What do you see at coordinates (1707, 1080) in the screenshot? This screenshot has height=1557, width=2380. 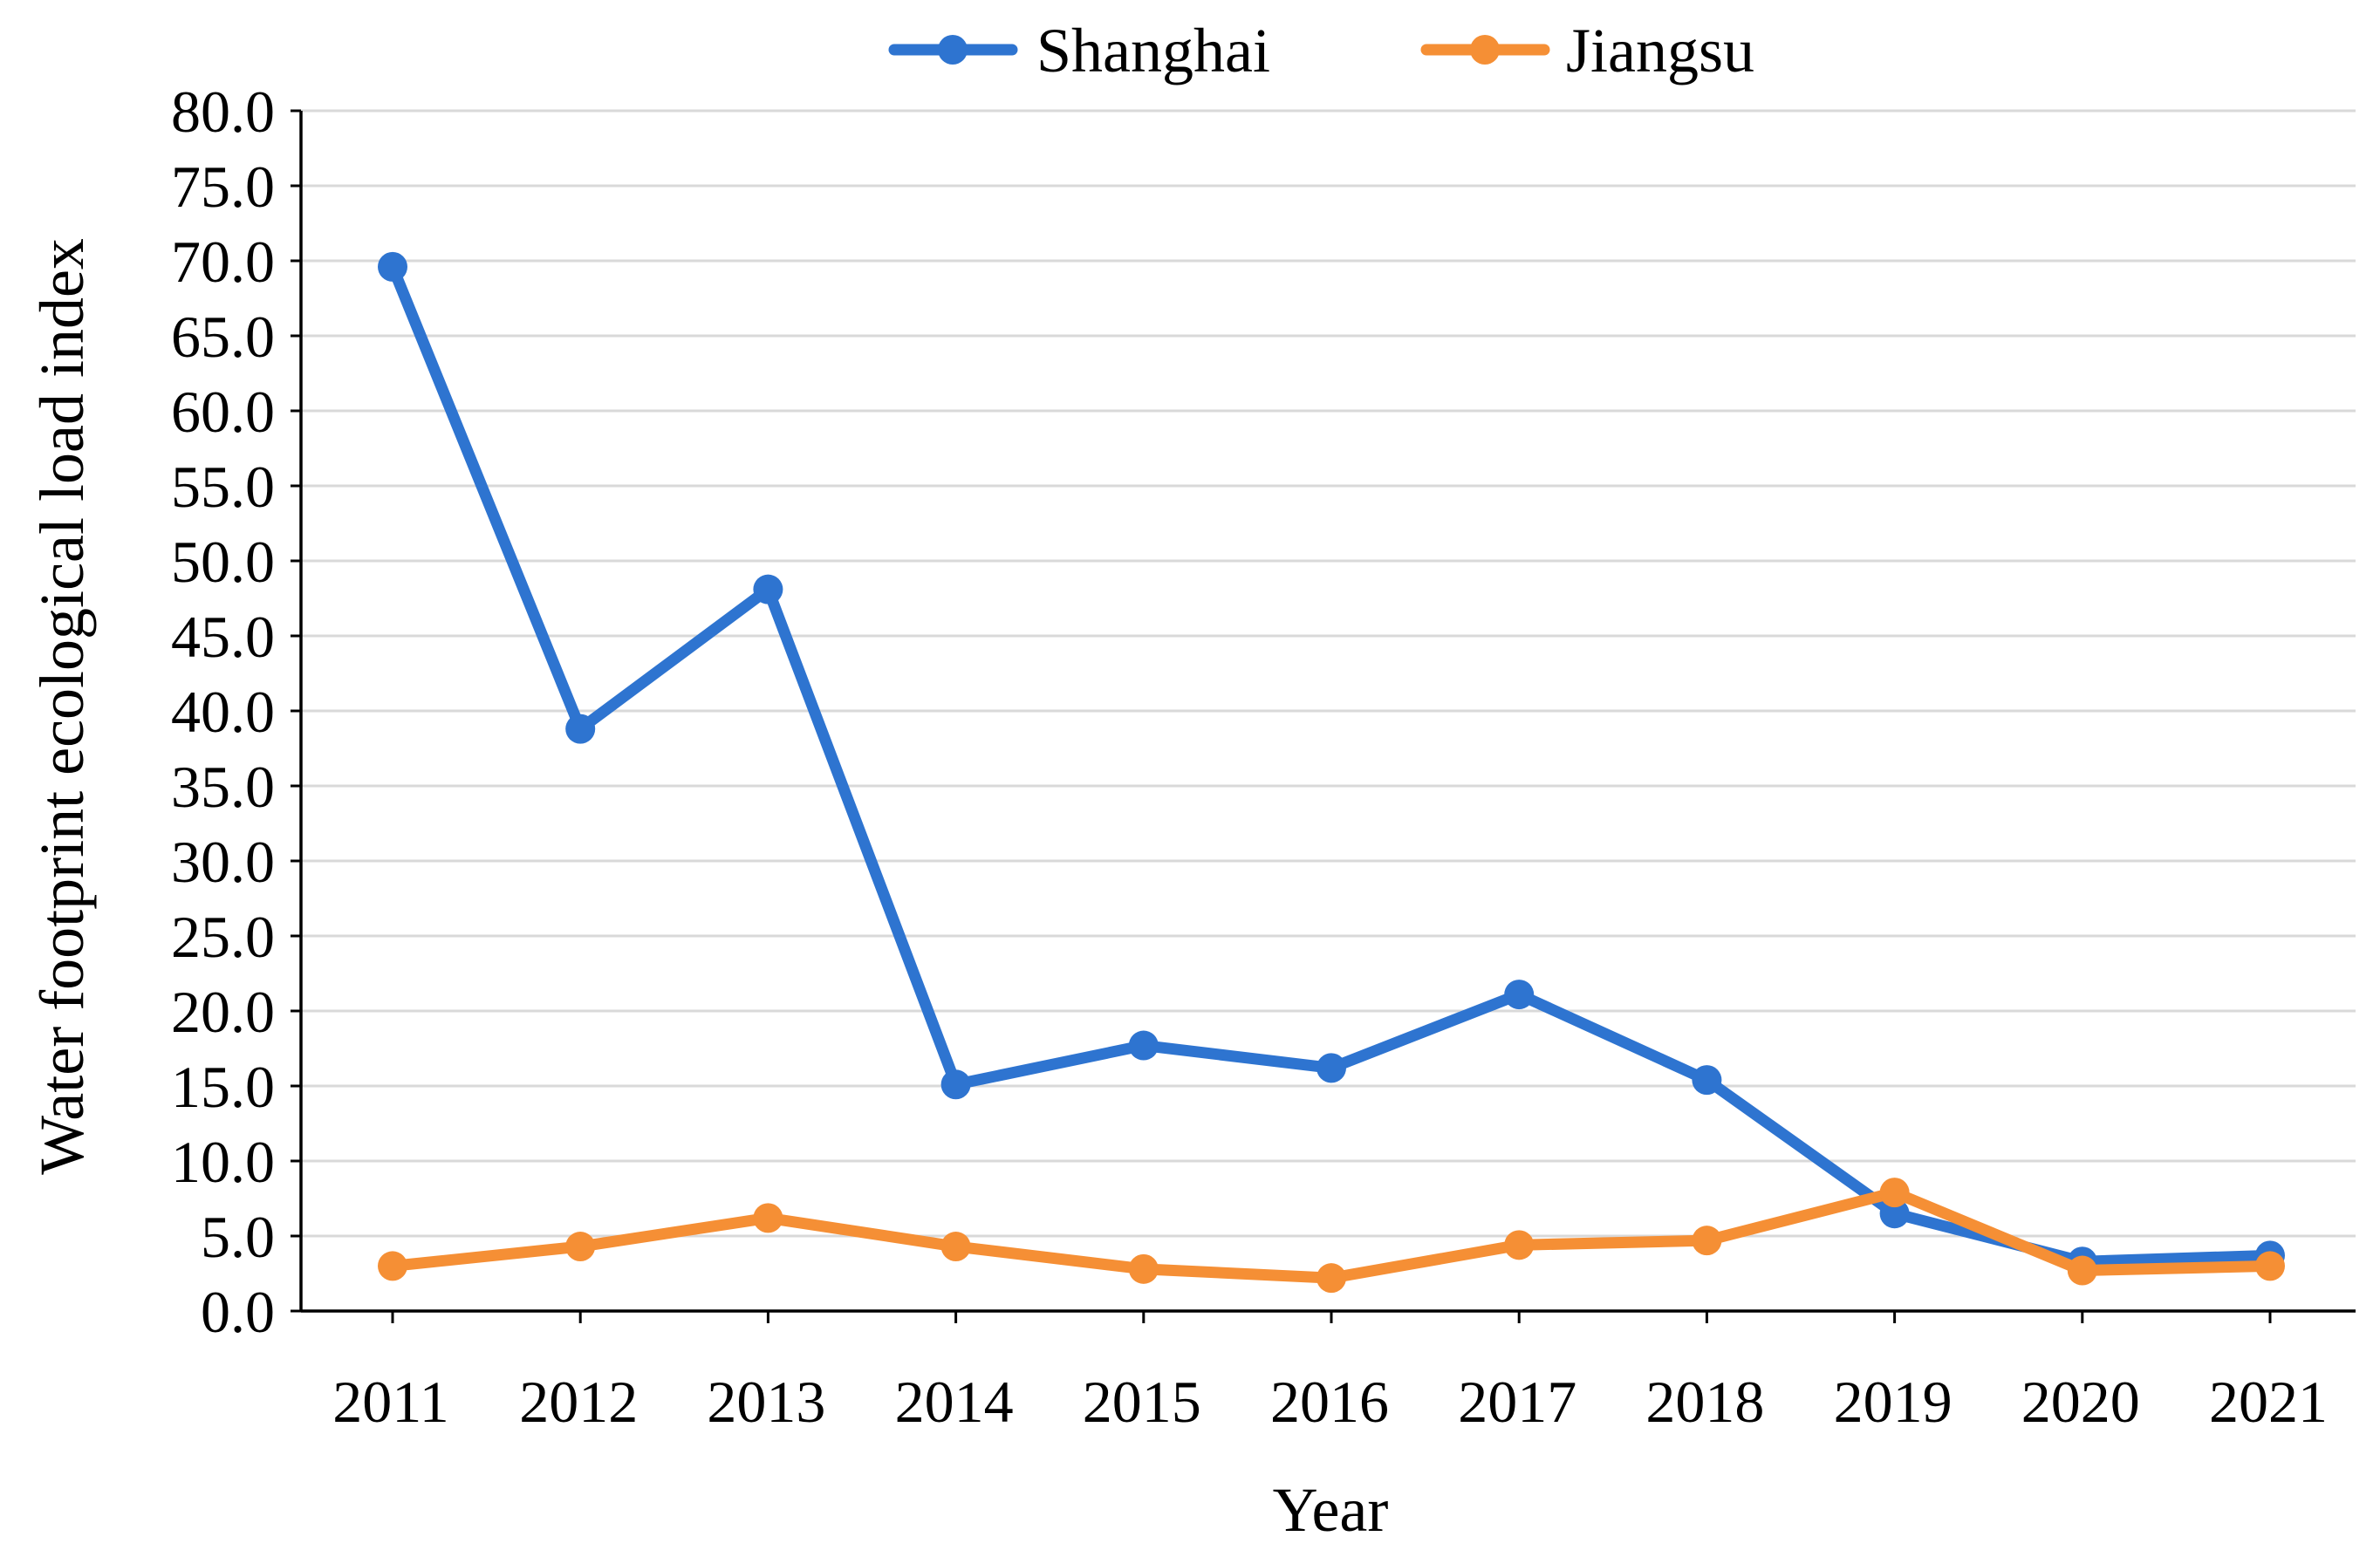 I see `data-point-shanghai-2018` at bounding box center [1707, 1080].